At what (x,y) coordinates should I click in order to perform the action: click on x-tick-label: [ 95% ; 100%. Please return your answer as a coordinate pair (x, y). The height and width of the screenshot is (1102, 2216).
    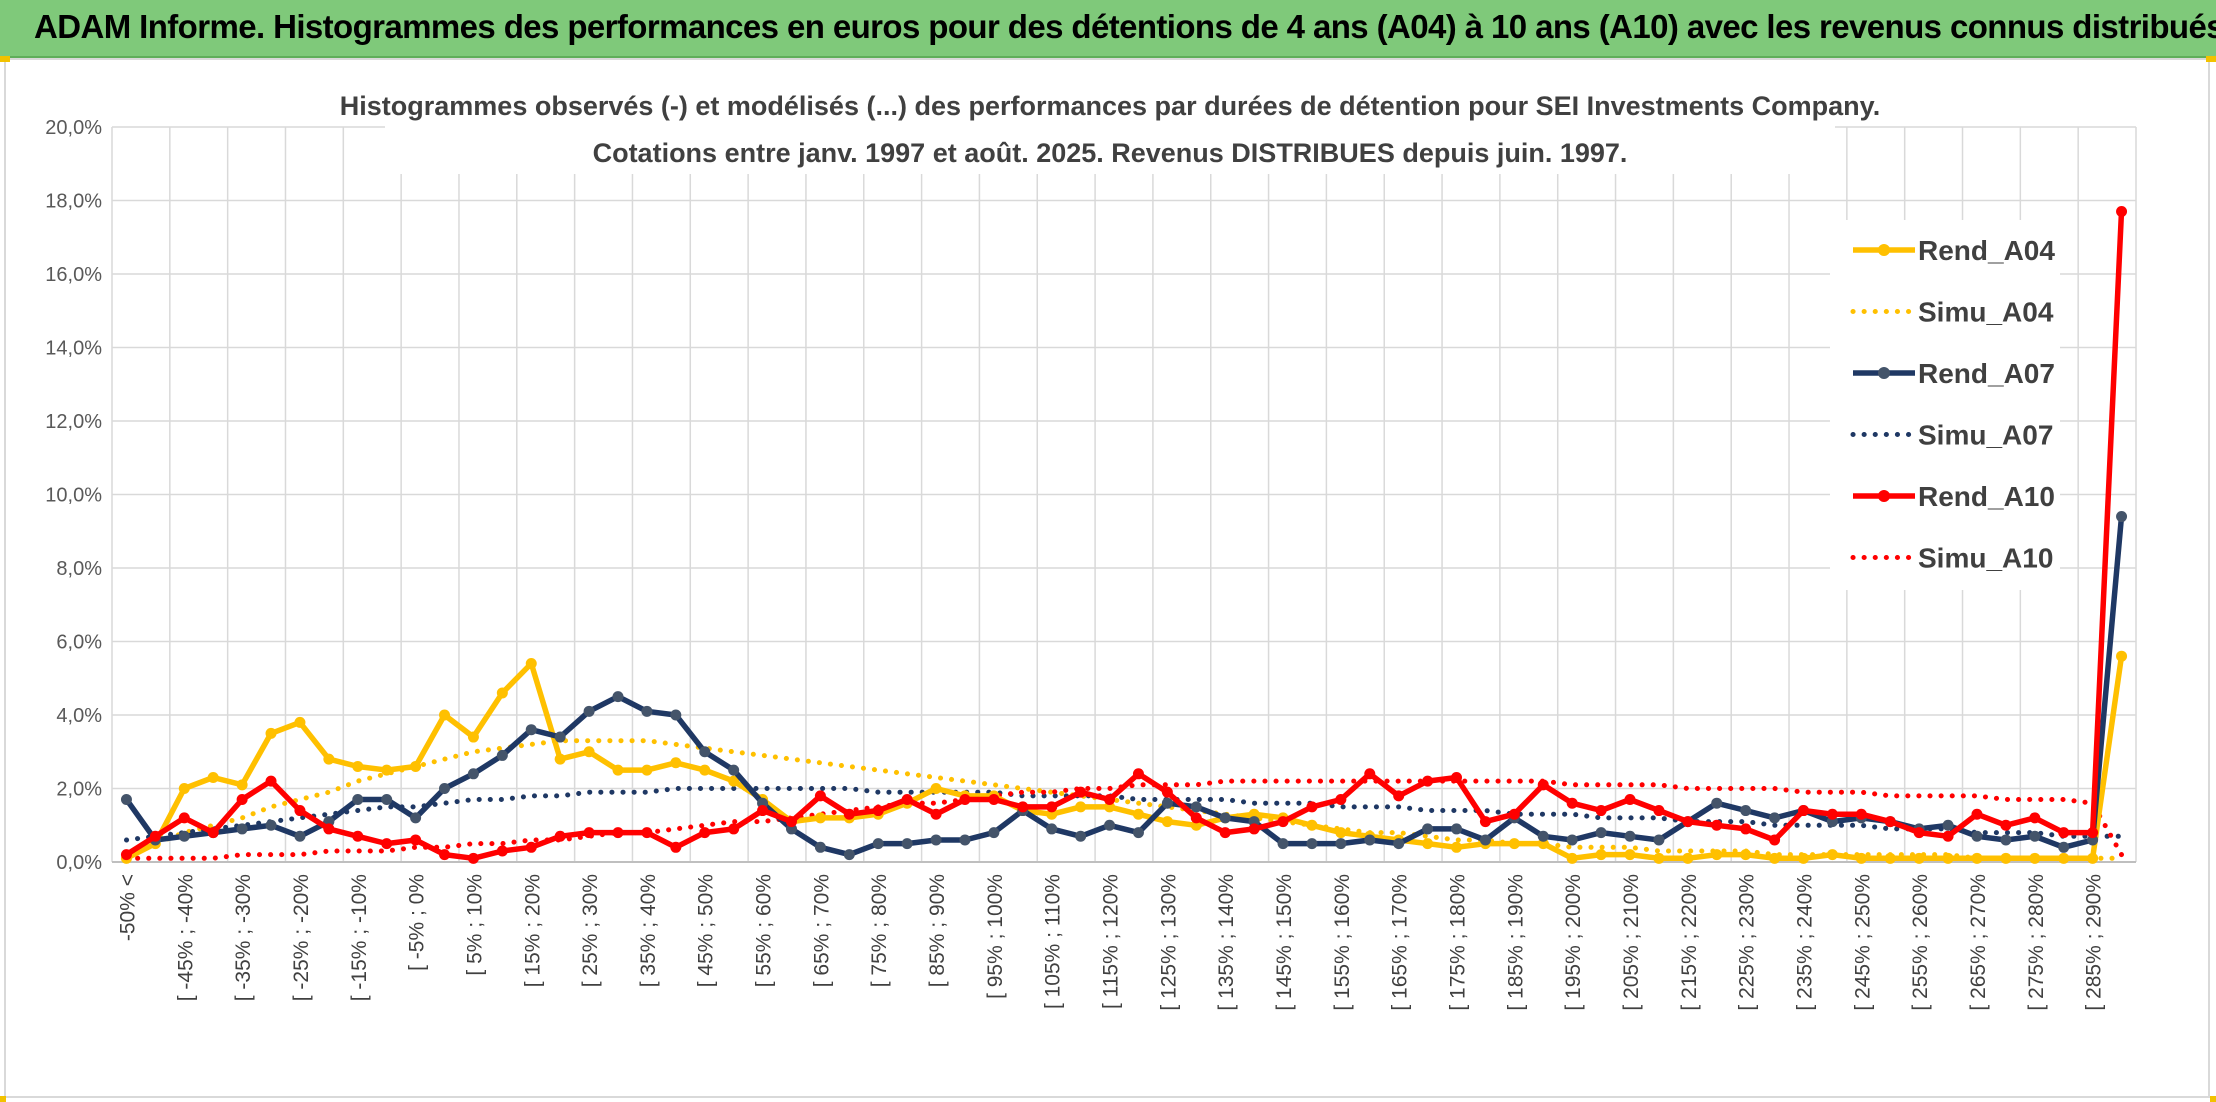
    Looking at the image, I should click on (995, 936).